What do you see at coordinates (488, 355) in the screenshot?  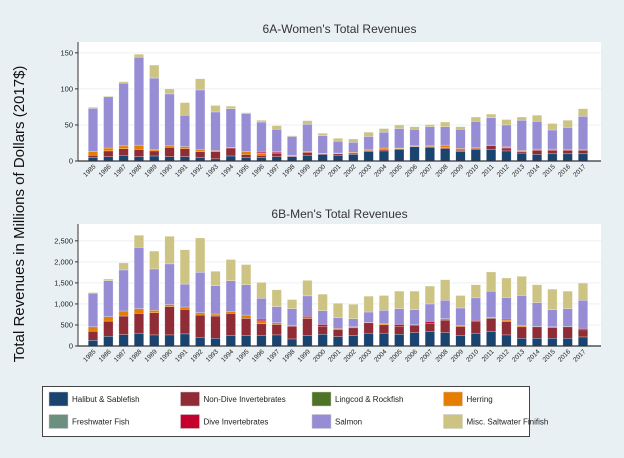 I see `x-tick-label: 2011` at bounding box center [488, 355].